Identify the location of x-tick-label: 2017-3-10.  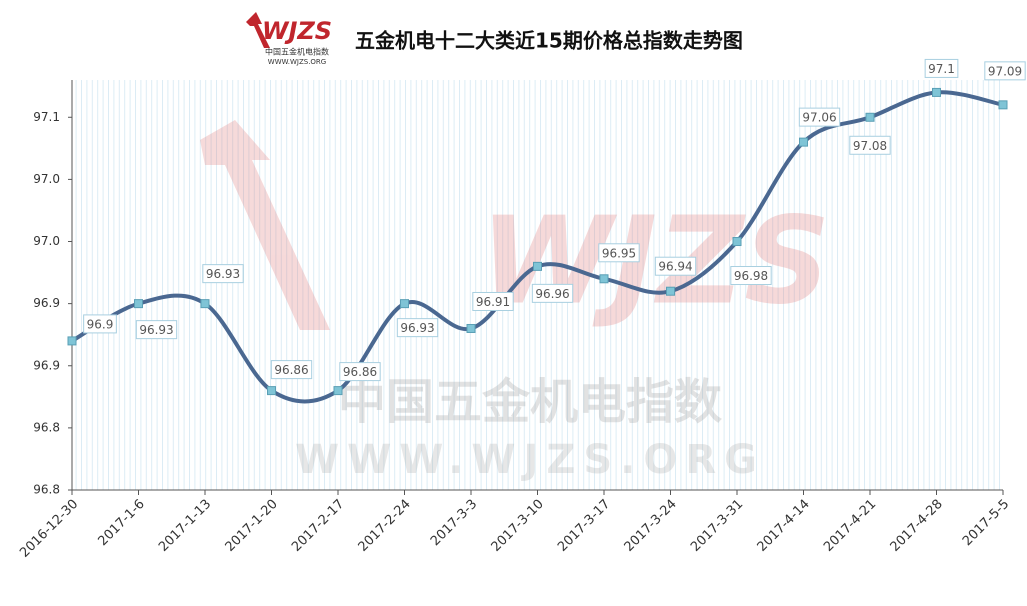
(518, 526).